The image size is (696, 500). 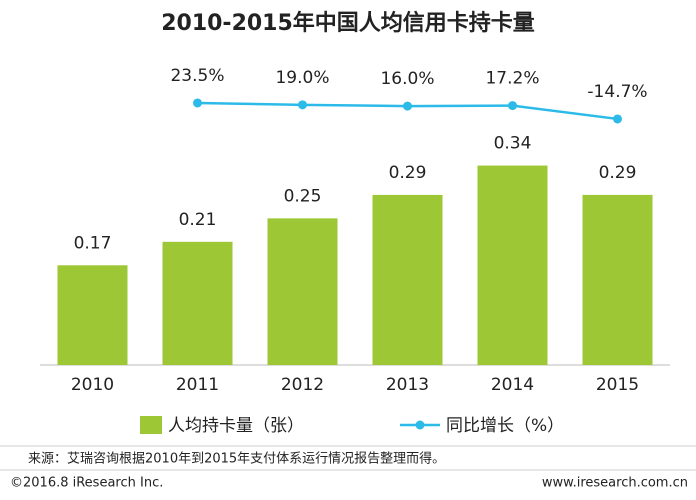 What do you see at coordinates (617, 92) in the screenshot?
I see `growth-value-label: -14.7%` at bounding box center [617, 92].